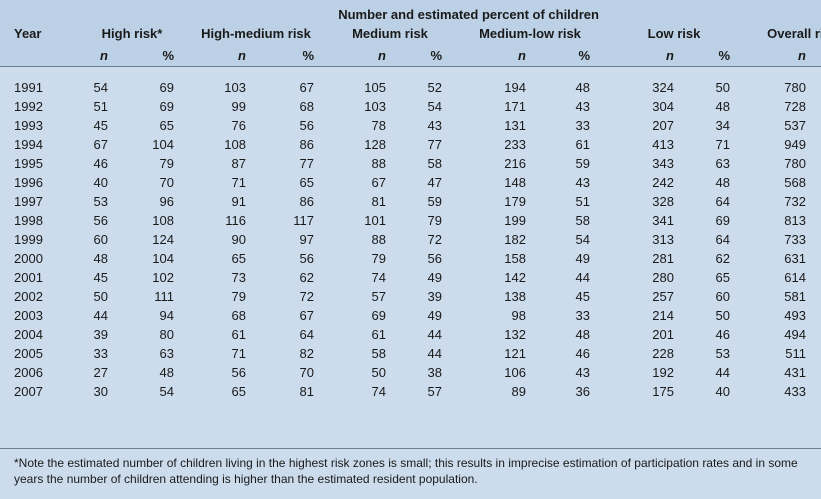 The width and height of the screenshot is (821, 499). I want to click on count-cell: 74, so click(378, 277).